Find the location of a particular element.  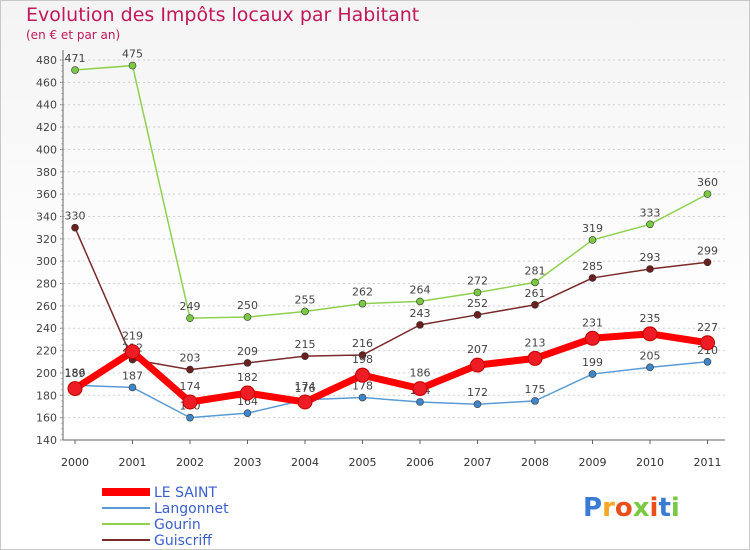

x-tick-label: 2005 is located at coordinates (363, 462).